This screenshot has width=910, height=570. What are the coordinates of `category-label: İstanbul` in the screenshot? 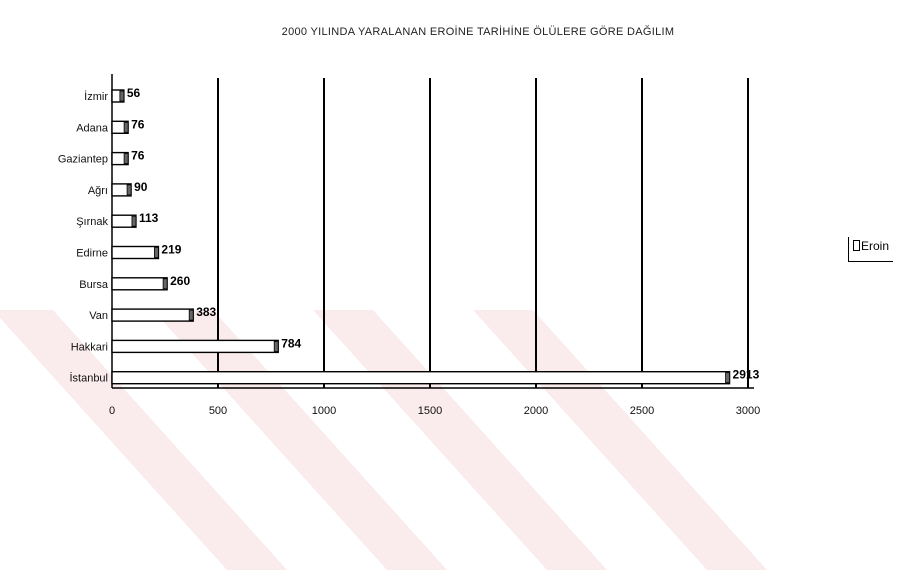 It's located at (88, 378).